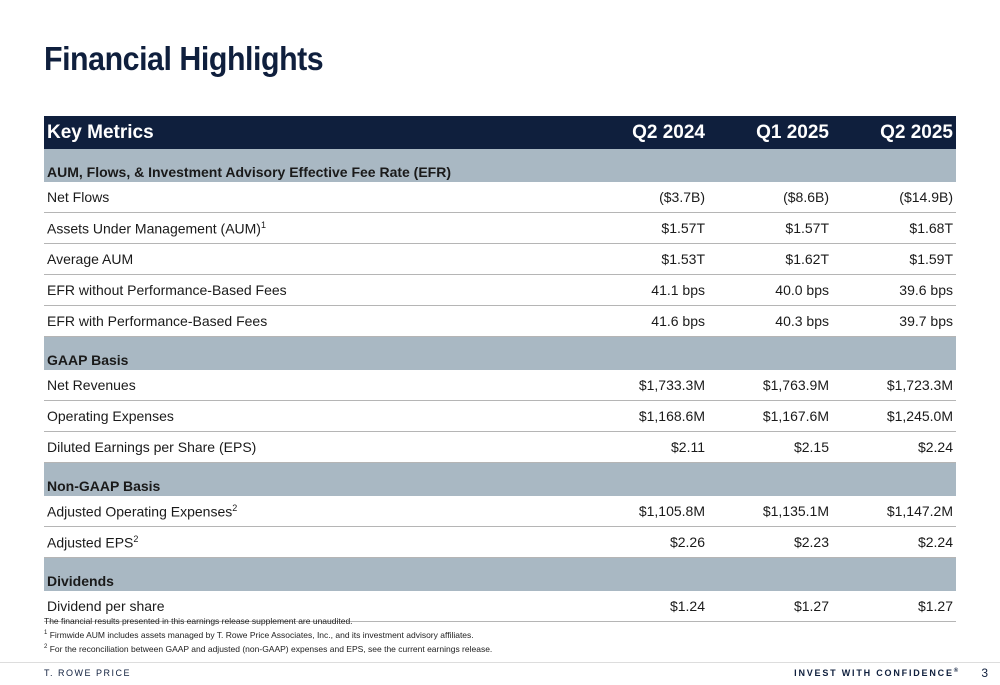 The height and width of the screenshot is (685, 1000). What do you see at coordinates (651, 132) in the screenshot?
I see `column-header: Q2 2024` at bounding box center [651, 132].